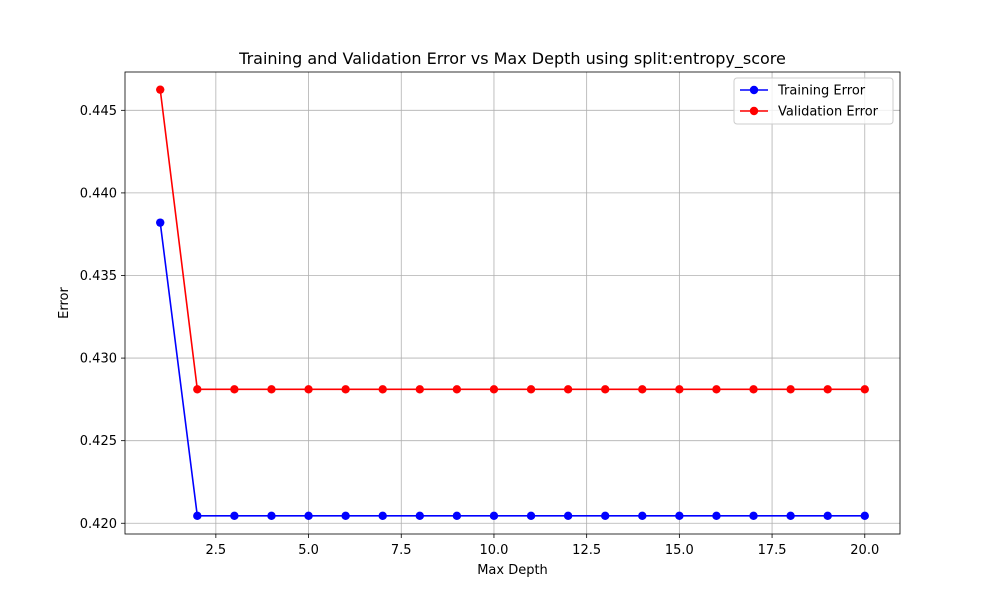 The height and width of the screenshot is (600, 1000). Describe the element at coordinates (98, 111) in the screenshot. I see `y-tick-label: 0.445` at that location.